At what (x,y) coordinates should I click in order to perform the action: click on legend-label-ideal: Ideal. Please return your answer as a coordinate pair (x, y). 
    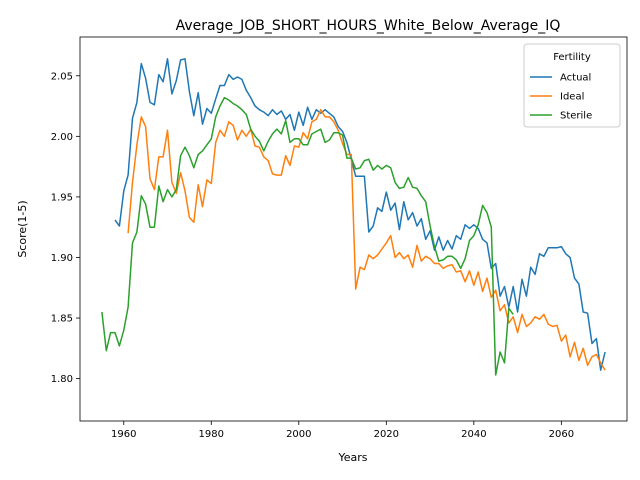
    Looking at the image, I should click on (572, 97).